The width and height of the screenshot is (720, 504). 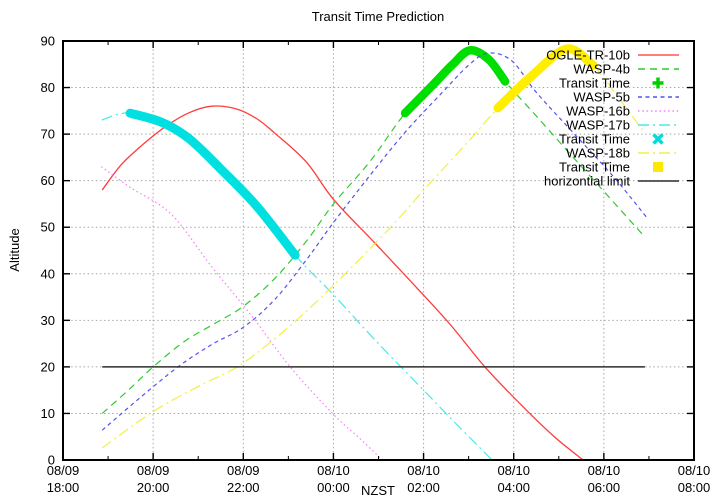 I want to click on legend-entry-wasp-17b: WASP-17b, so click(x=622, y=125).